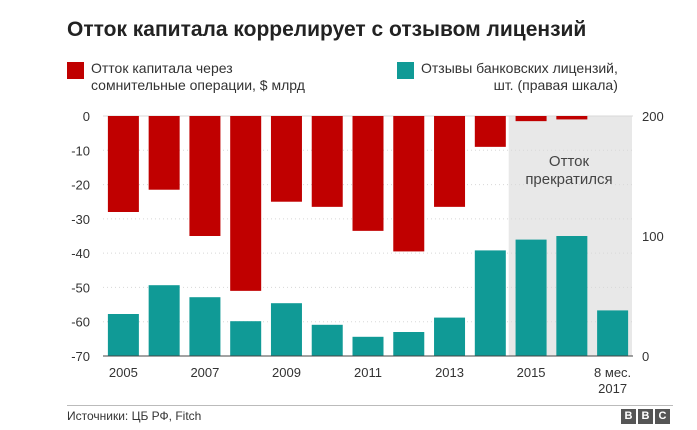 This screenshot has width=697, height=430. I want to click on source-note: Источники: ЦБ РФ, Fitch, so click(134, 416).